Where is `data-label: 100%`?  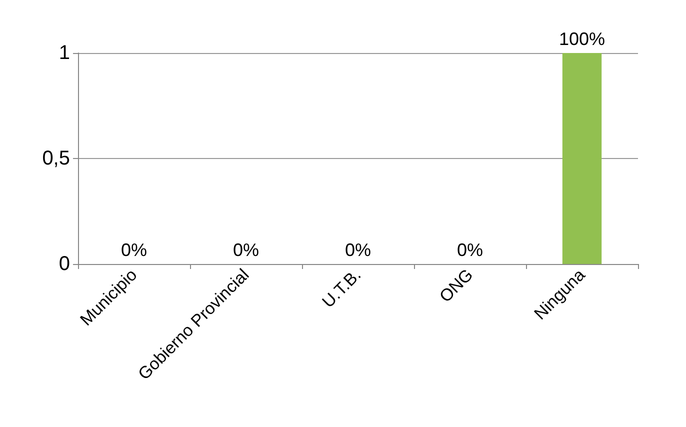 data-label: 100% is located at coordinates (582, 39).